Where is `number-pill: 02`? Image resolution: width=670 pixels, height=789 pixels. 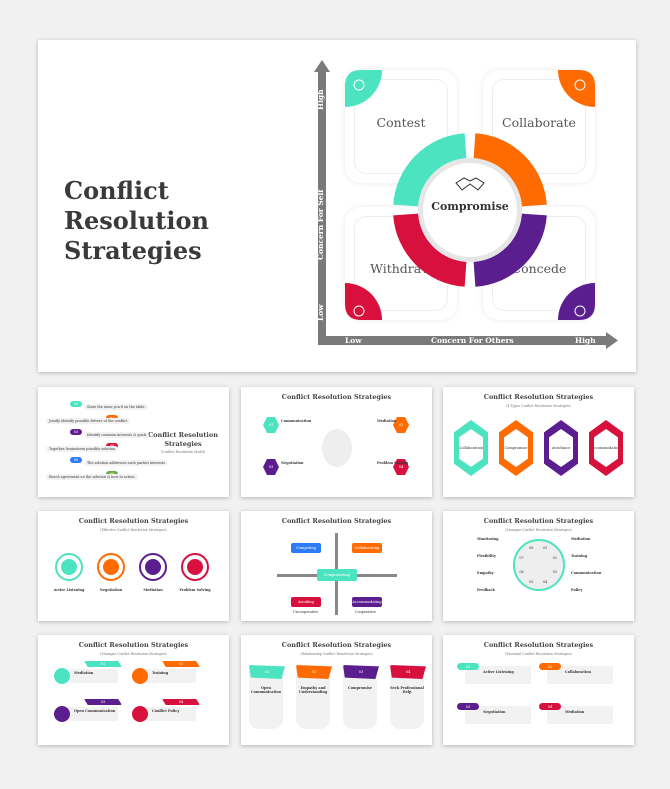 number-pill: 02 is located at coordinates (550, 666).